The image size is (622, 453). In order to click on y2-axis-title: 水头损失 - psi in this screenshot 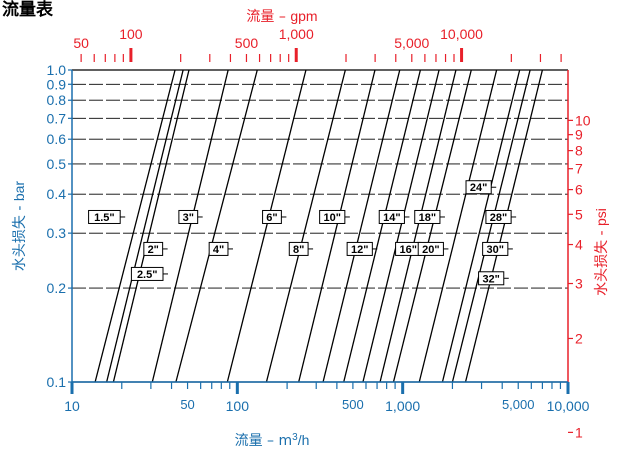, I will do `click(601, 252)`.